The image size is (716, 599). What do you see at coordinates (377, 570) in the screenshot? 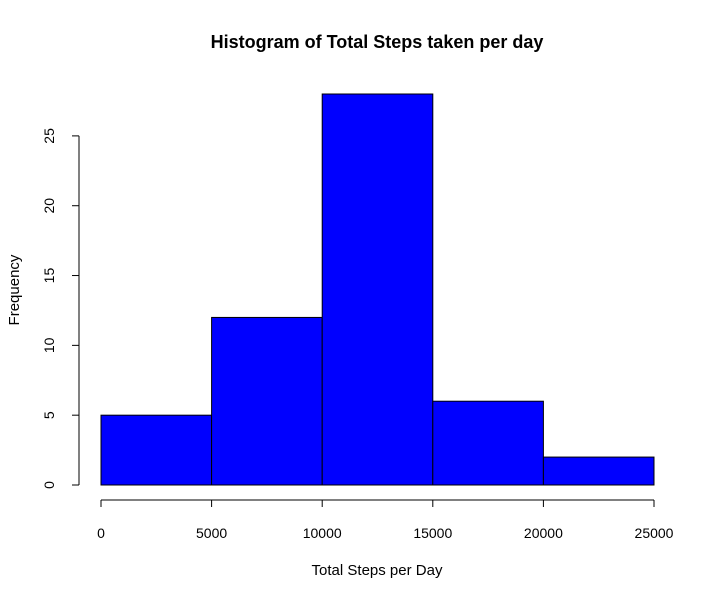
I see `x-axis-label: Total Steps per Day` at bounding box center [377, 570].